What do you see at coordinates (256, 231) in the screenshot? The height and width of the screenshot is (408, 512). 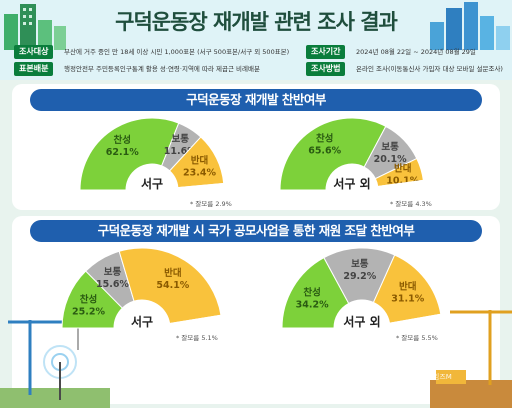 I see `section-title-2: 구덕운동장 재개발 시 국가 공모사업을 통한 재원 조달 찬반여부` at bounding box center [256, 231].